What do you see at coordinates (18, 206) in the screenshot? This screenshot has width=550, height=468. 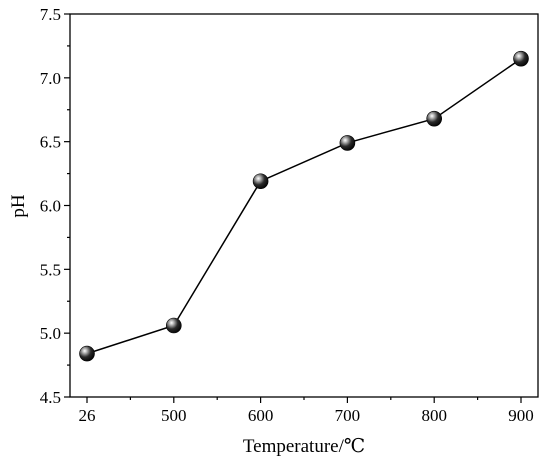 I see `y-axis-title: pH` at bounding box center [18, 206].